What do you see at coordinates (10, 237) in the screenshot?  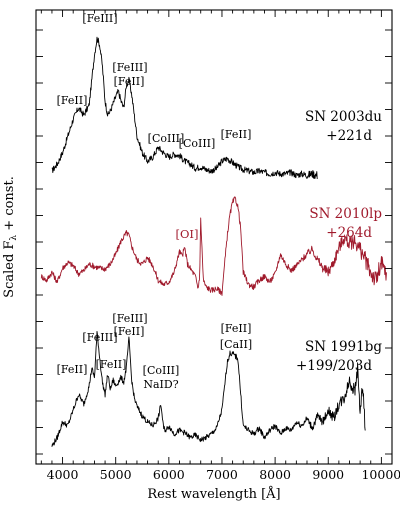 I see `y-axis-label: Scaled Fλ + const.` at bounding box center [10, 237].